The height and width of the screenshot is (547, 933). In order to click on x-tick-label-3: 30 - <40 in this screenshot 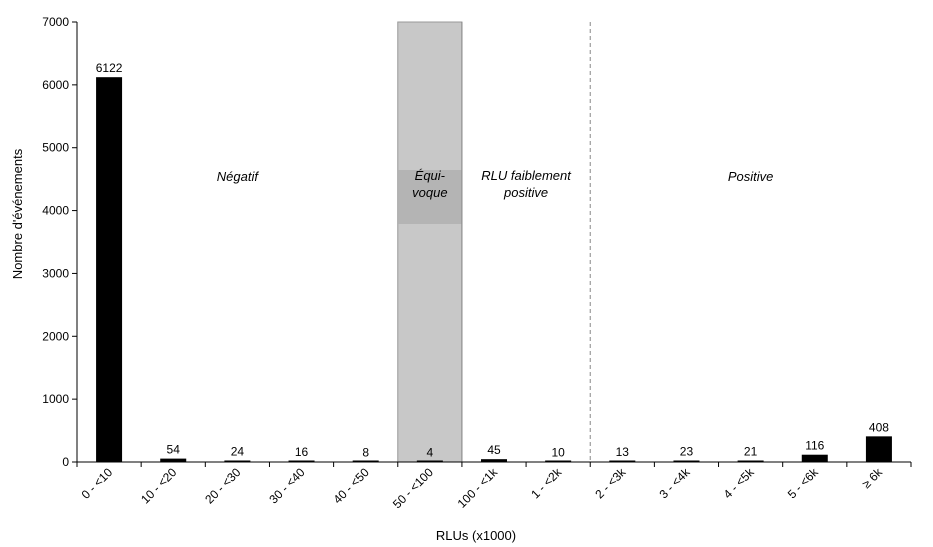, I will do `click(287, 486)`.